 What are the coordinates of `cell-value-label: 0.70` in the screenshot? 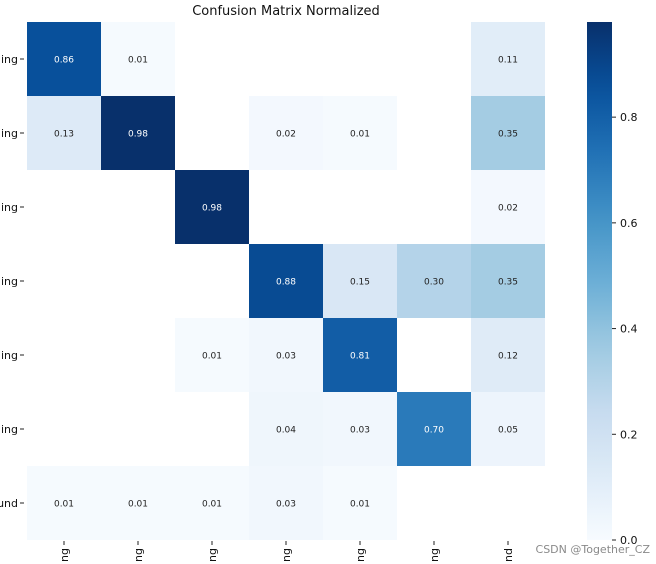 It's located at (434, 431).